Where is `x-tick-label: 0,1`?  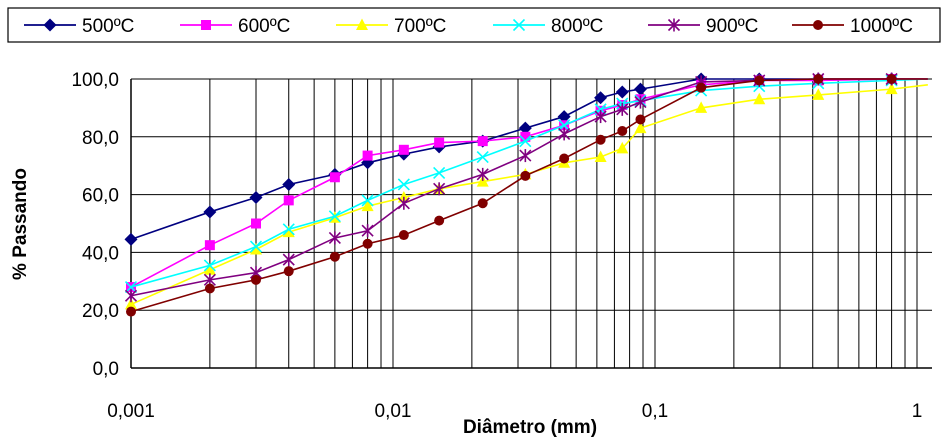
x-tick-label: 0,1 is located at coordinates (655, 411).